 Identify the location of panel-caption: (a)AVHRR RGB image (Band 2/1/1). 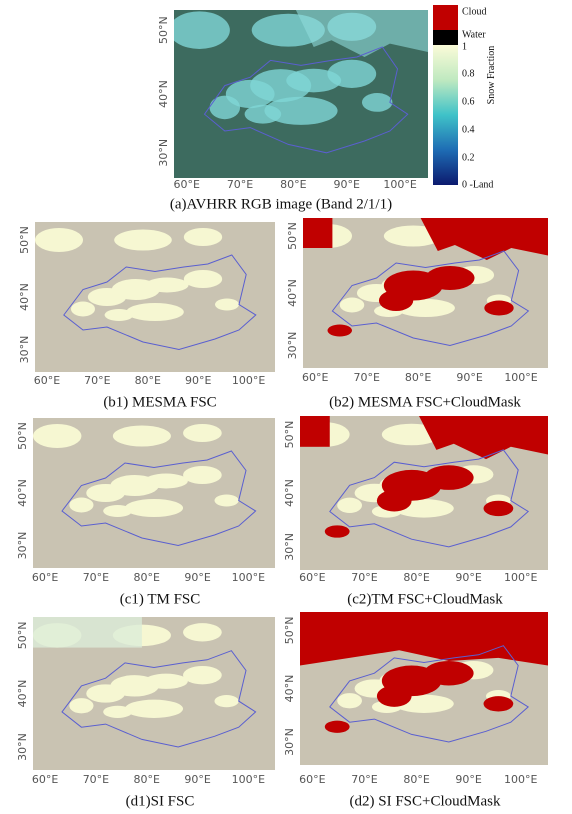
(281, 204).